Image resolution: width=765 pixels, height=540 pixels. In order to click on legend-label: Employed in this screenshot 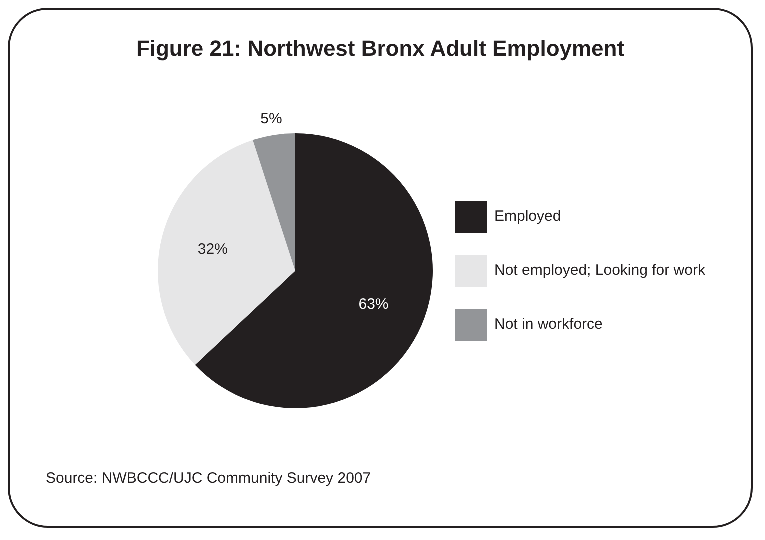, I will do `click(528, 217)`.